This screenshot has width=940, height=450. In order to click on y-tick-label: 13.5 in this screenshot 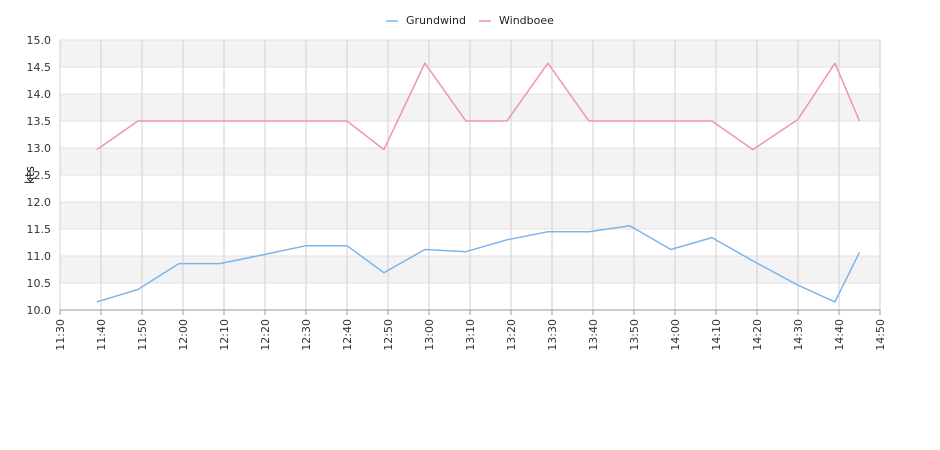, I will do `click(39, 121)`.